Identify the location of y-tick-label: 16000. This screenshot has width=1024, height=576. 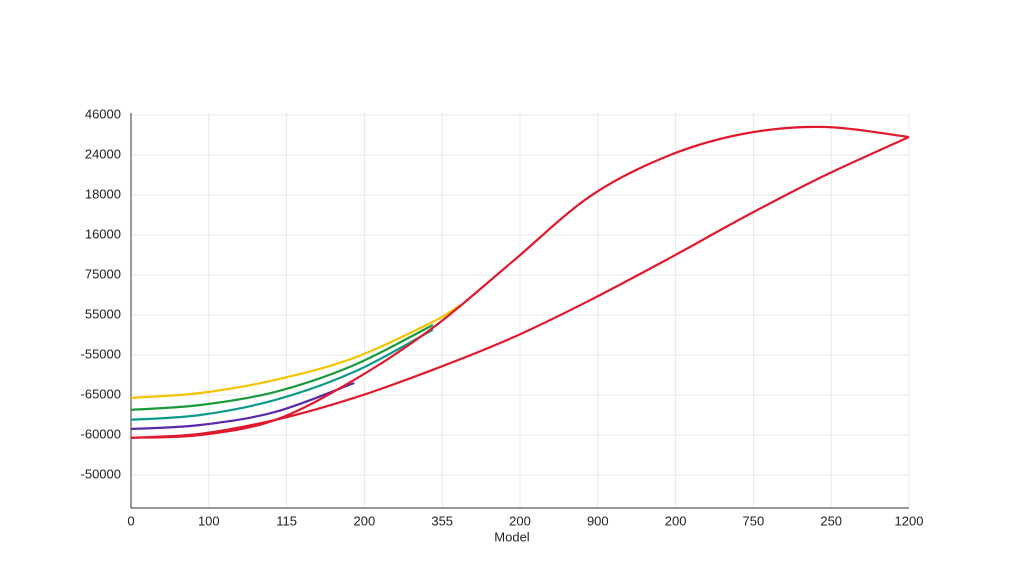
(103, 233).